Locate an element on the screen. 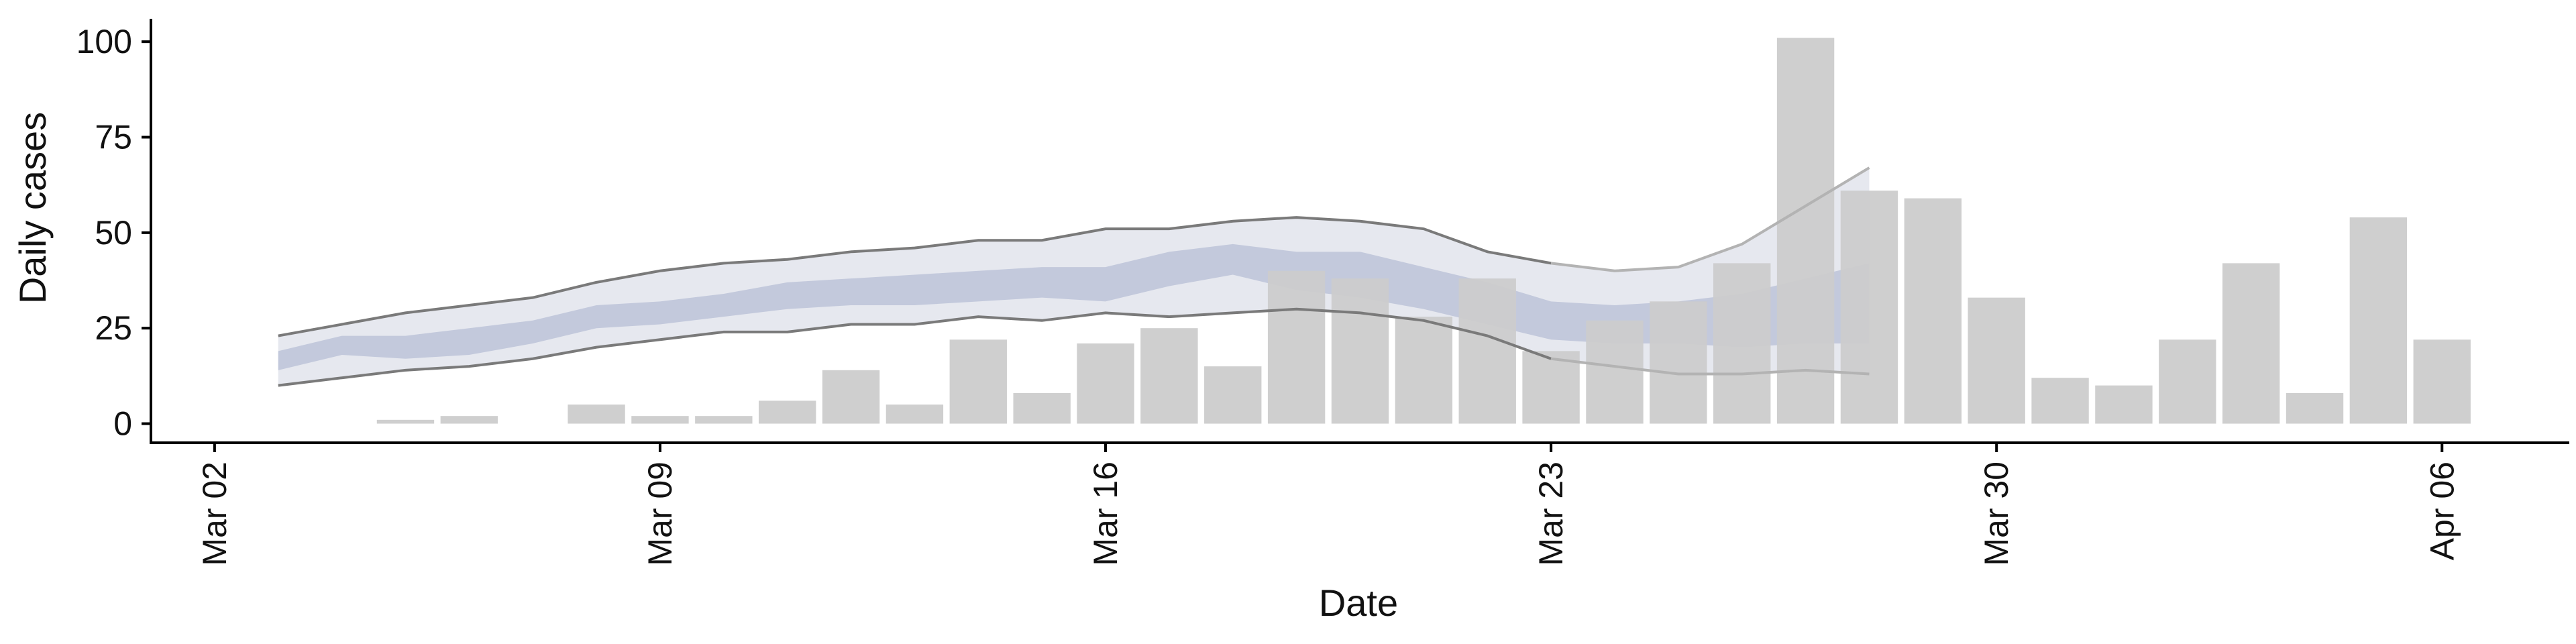 The width and height of the screenshot is (2576, 644). y-axis-title: Daily cases is located at coordinates (32, 208).